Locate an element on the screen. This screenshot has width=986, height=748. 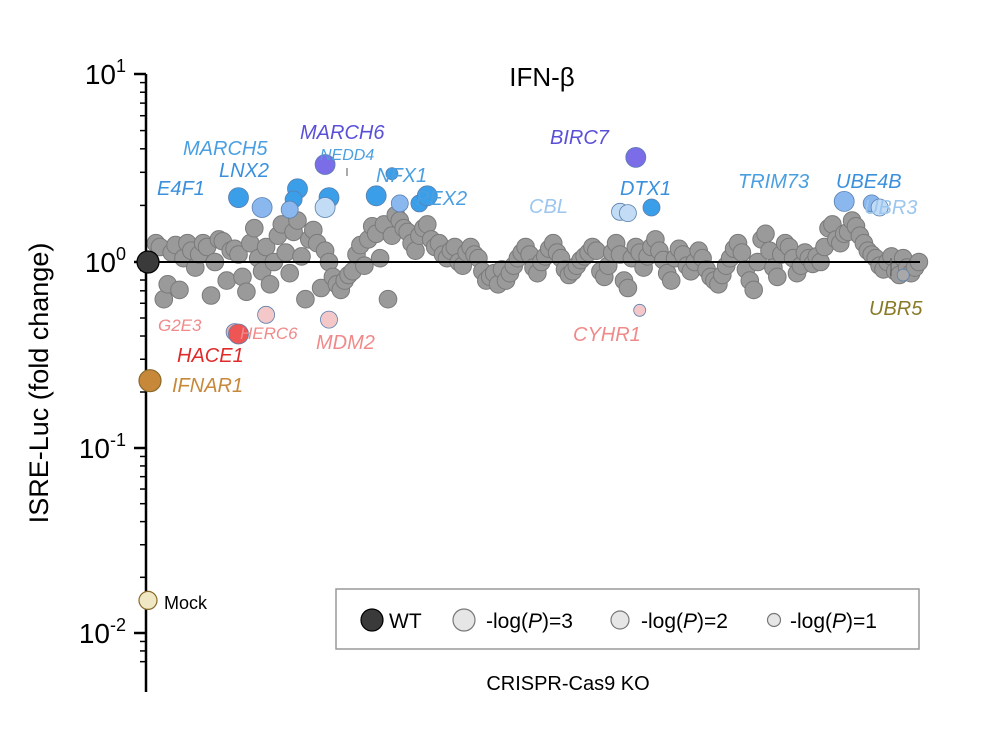
gene-label-cbl: CBL is located at coordinates (548, 207).